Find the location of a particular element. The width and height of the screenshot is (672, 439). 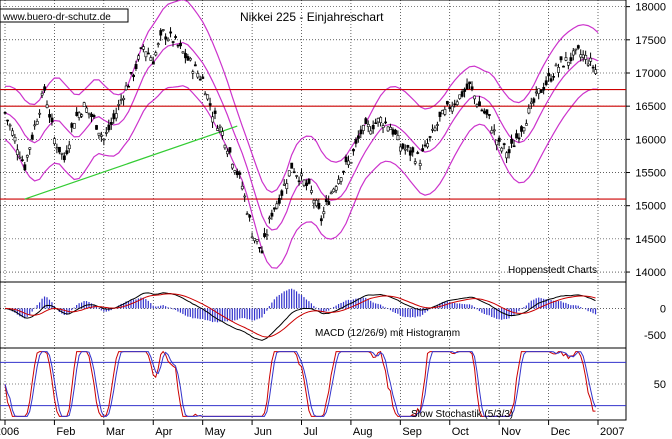

month-tick-label: Mar is located at coordinates (115, 432).